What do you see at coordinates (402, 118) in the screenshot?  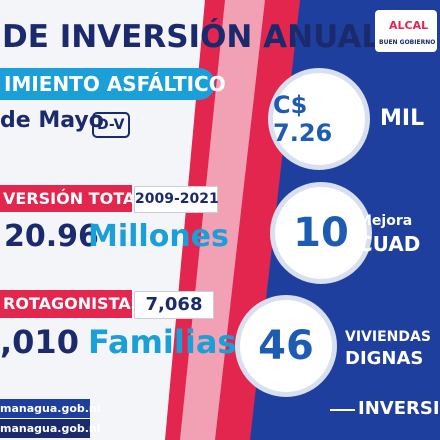 I see `stat-label: MIL` at bounding box center [402, 118].